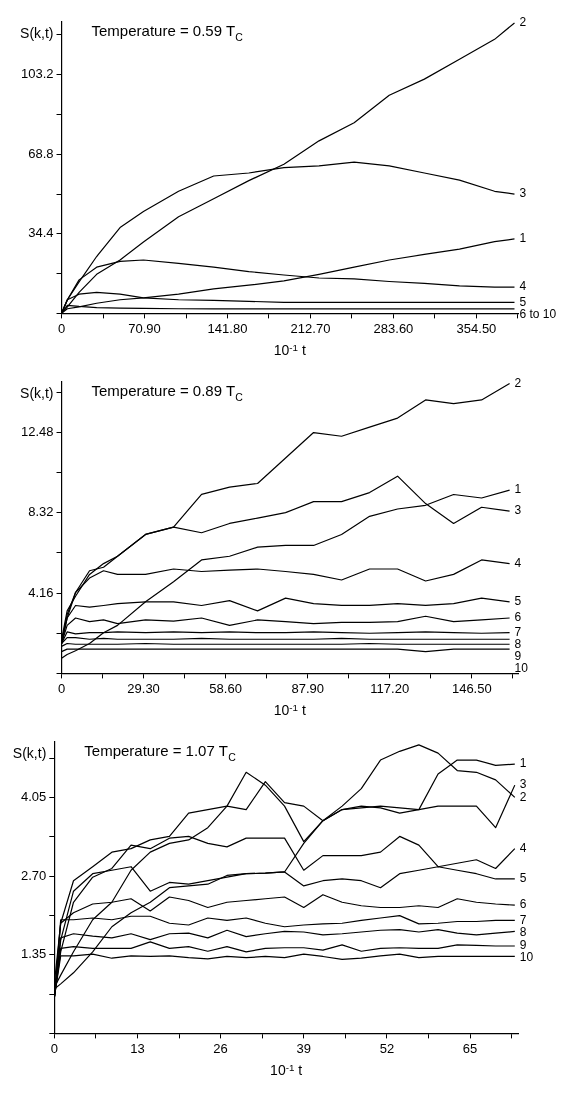  What do you see at coordinates (470, 1048) in the screenshot?
I see `x-tick-label: 65` at bounding box center [470, 1048].